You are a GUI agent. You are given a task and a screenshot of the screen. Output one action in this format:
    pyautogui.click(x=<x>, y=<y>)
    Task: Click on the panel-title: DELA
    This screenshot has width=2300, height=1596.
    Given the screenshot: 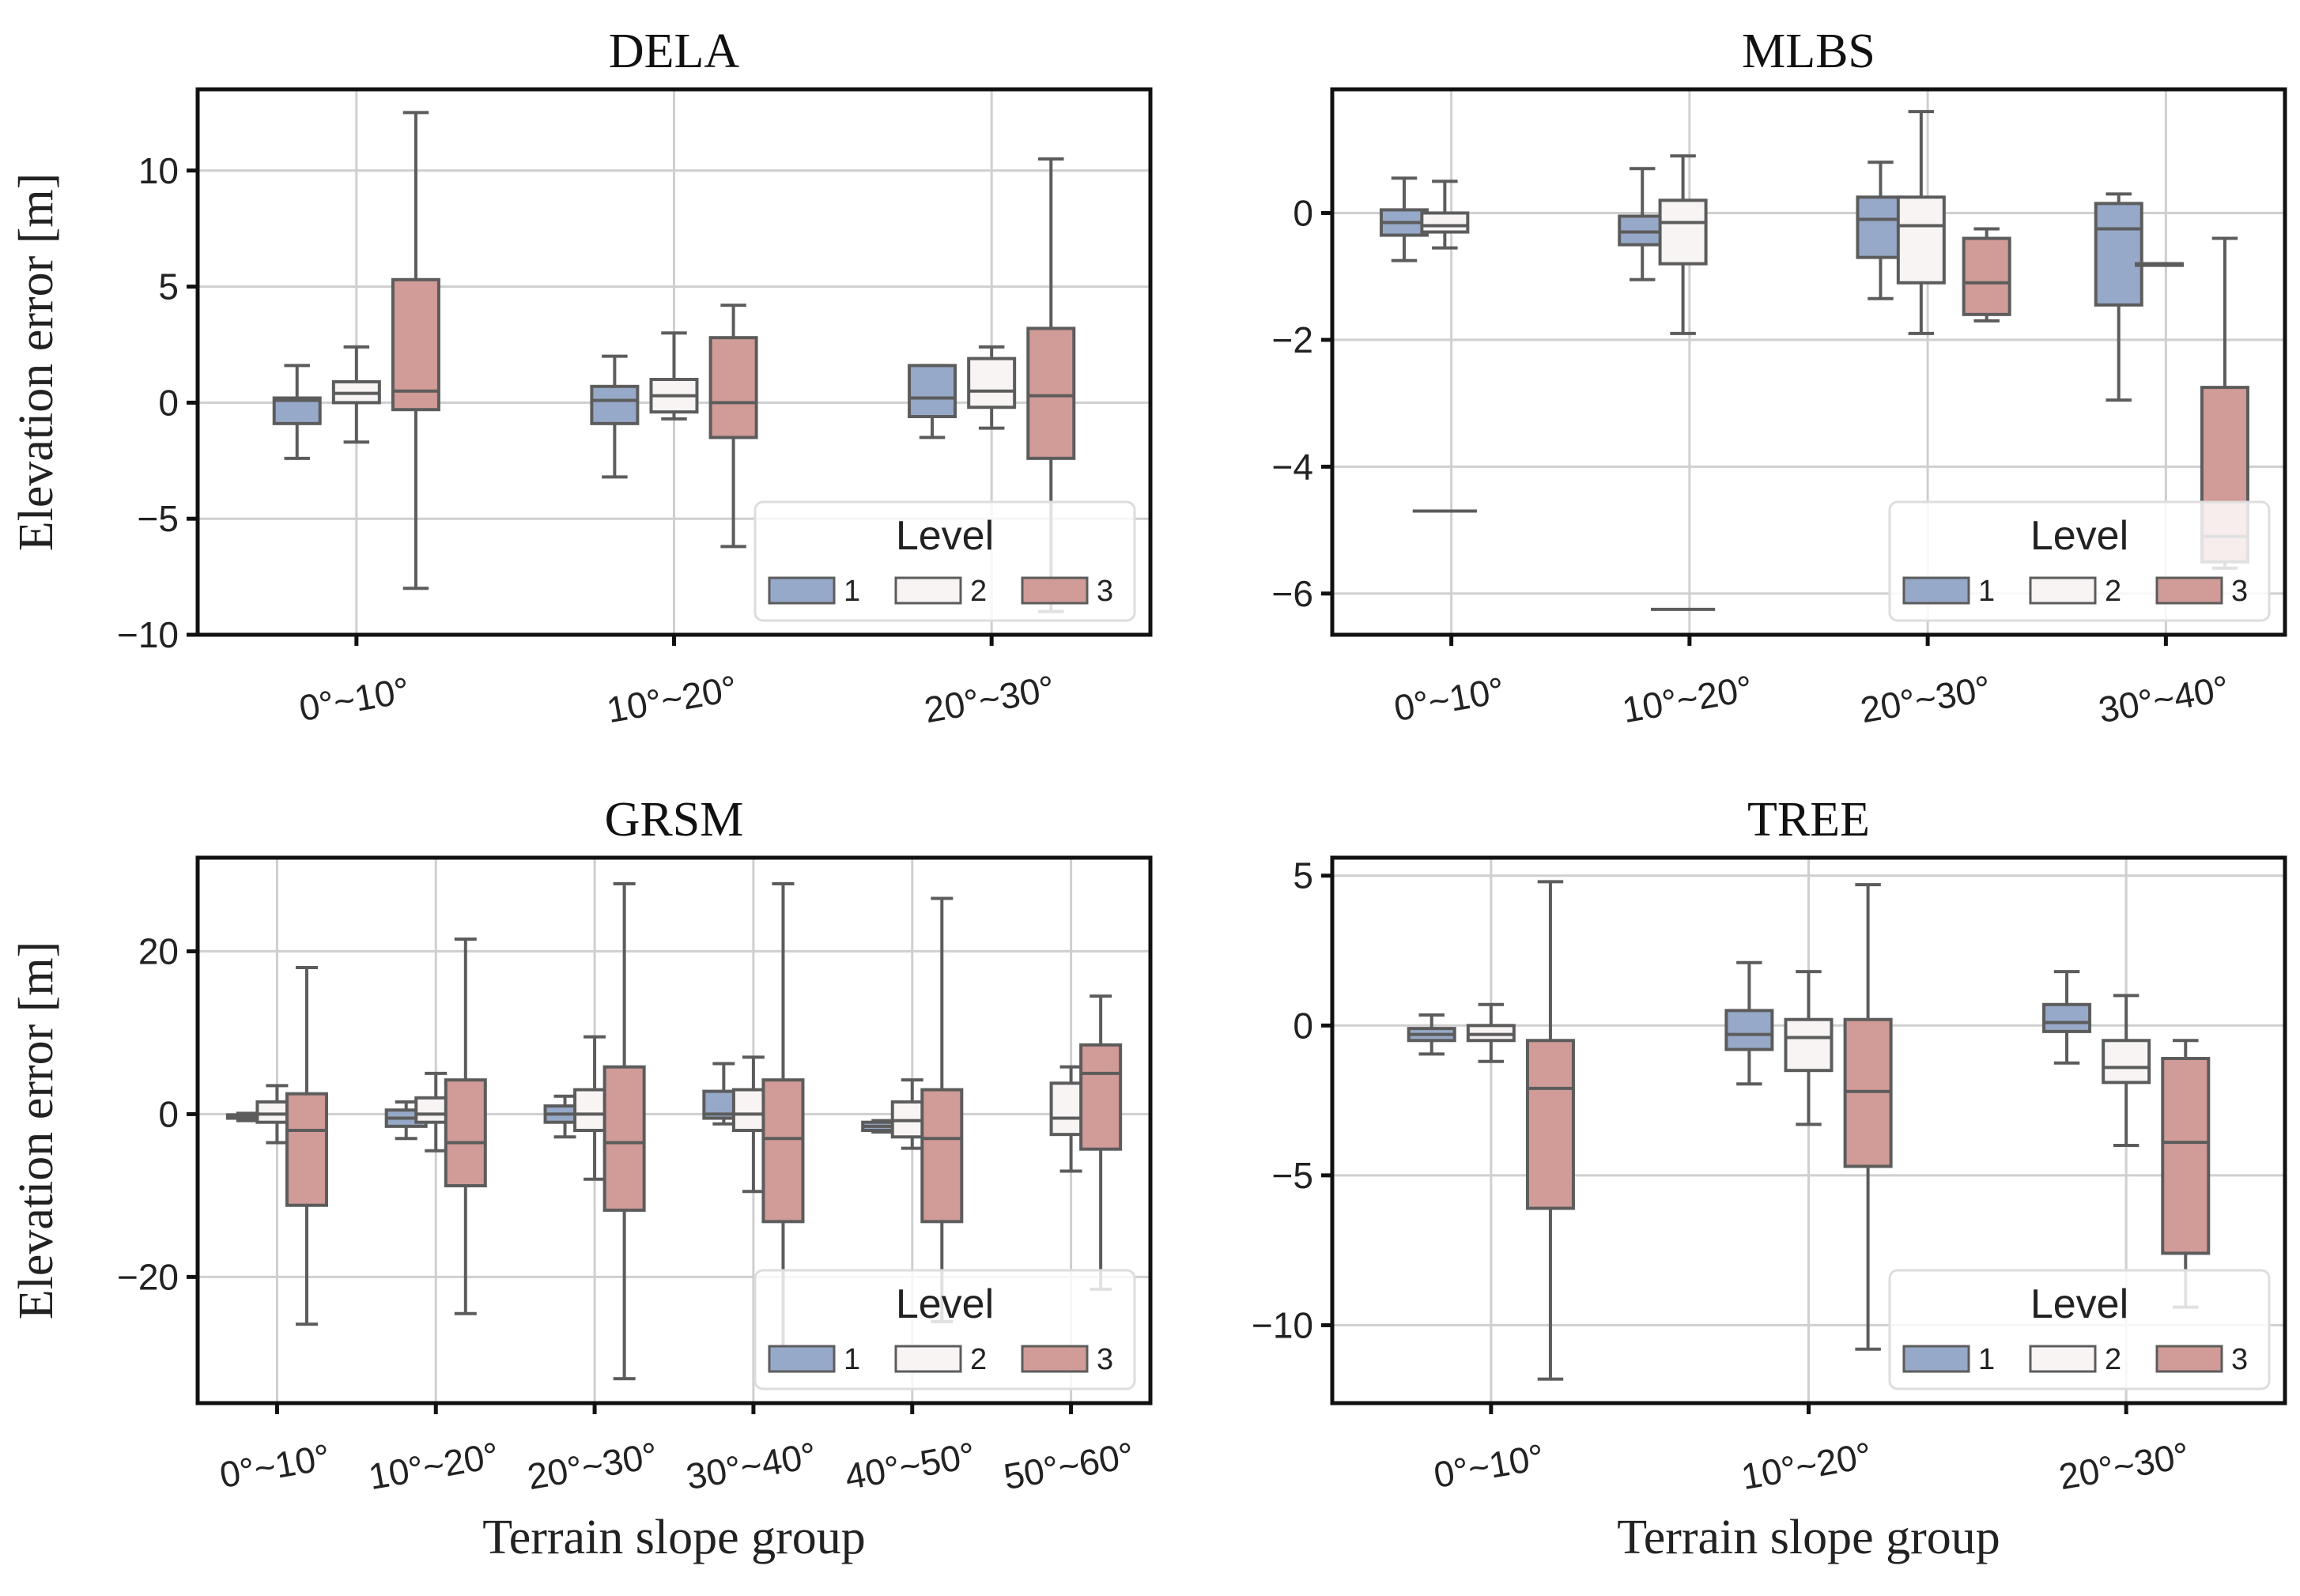 What is the action you would take?
    pyautogui.click(x=674, y=51)
    